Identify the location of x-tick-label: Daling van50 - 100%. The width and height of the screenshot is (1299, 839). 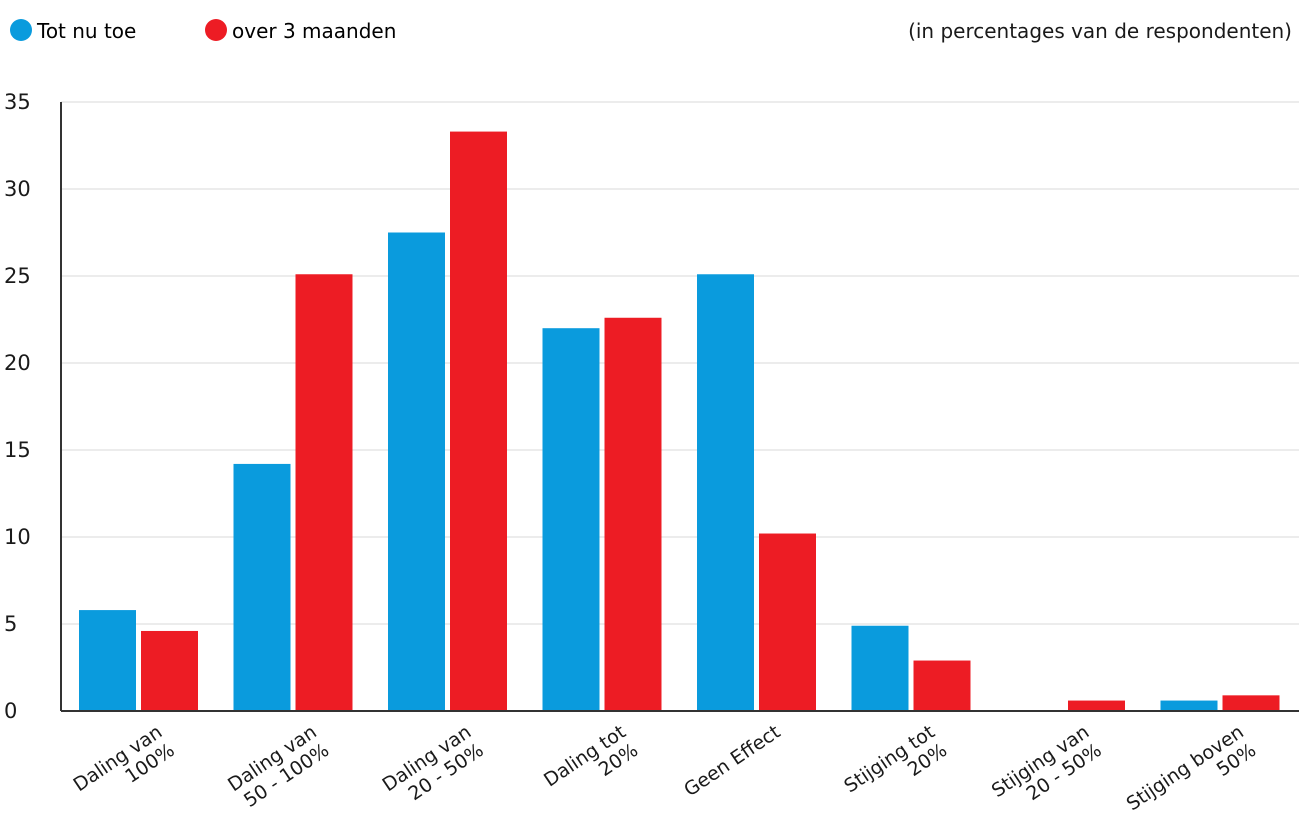
(278, 767).